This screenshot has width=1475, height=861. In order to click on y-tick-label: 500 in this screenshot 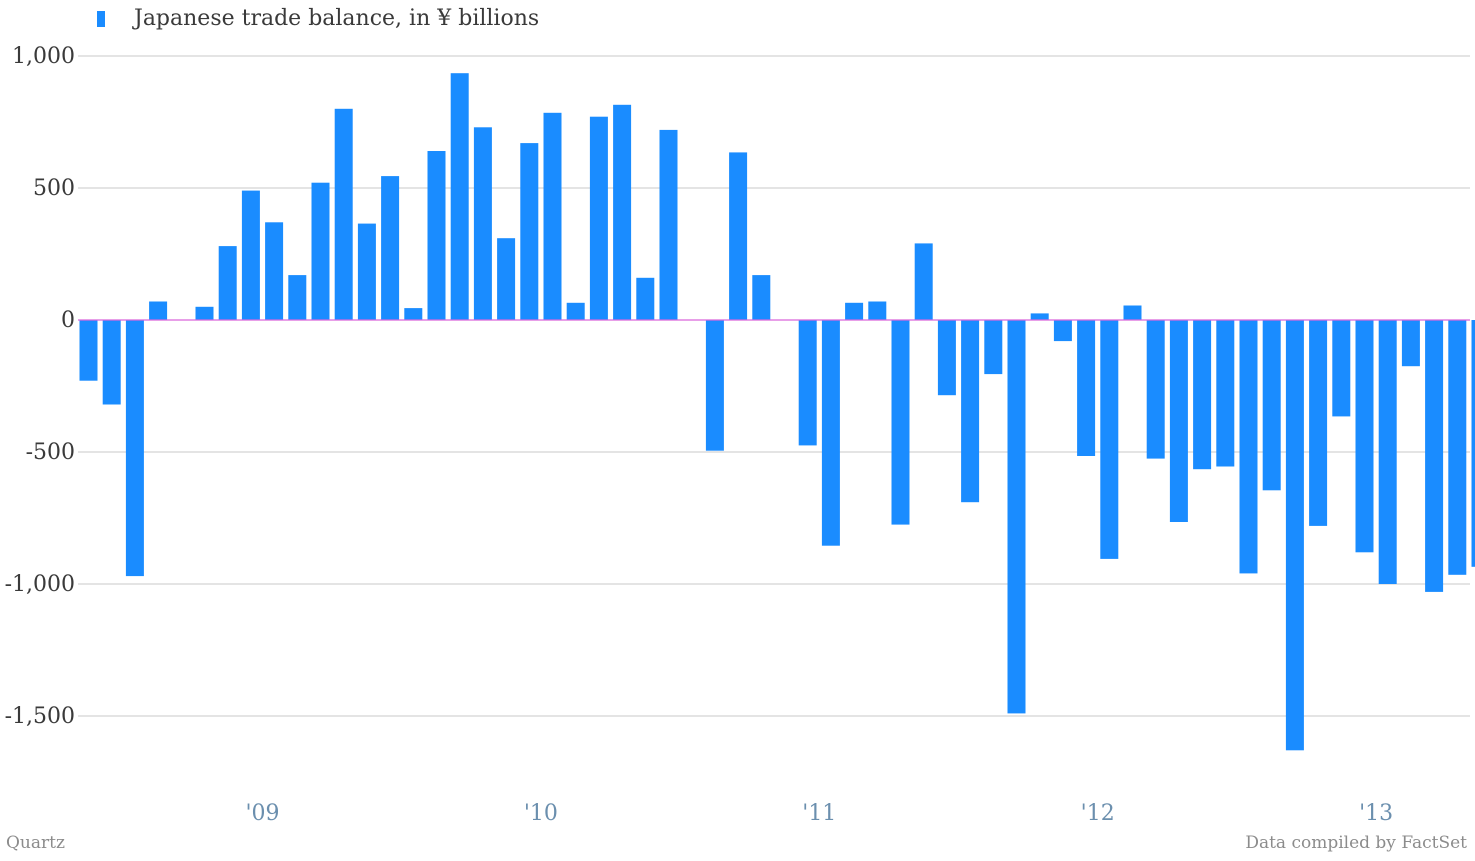, I will do `click(54, 188)`.